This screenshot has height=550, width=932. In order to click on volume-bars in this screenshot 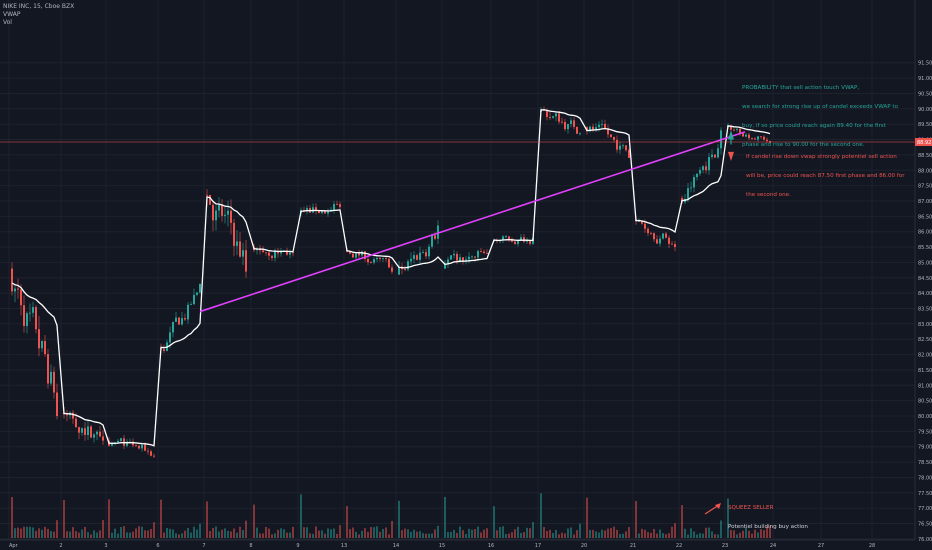, I will do `click(391, 515)`.